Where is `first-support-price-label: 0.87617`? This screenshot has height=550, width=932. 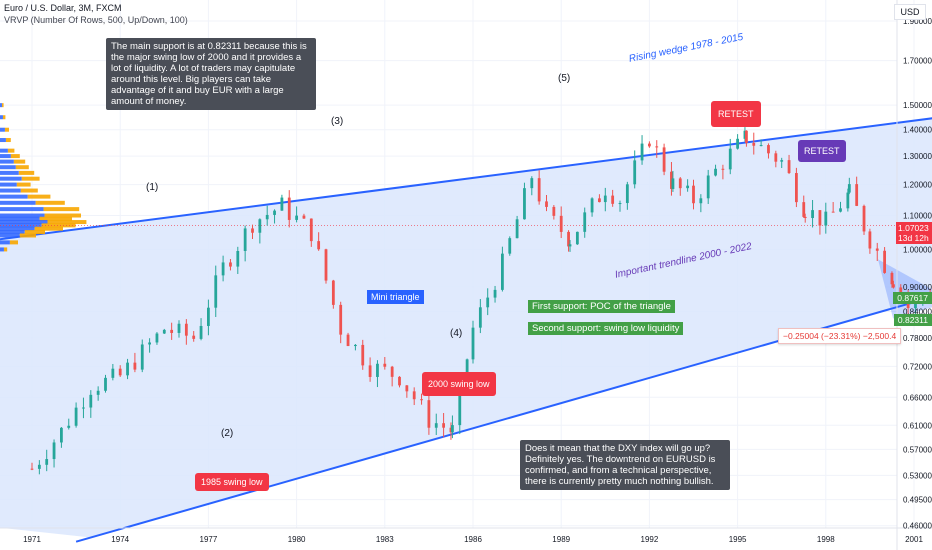 first-support-price-label: 0.87617 is located at coordinates (912, 298).